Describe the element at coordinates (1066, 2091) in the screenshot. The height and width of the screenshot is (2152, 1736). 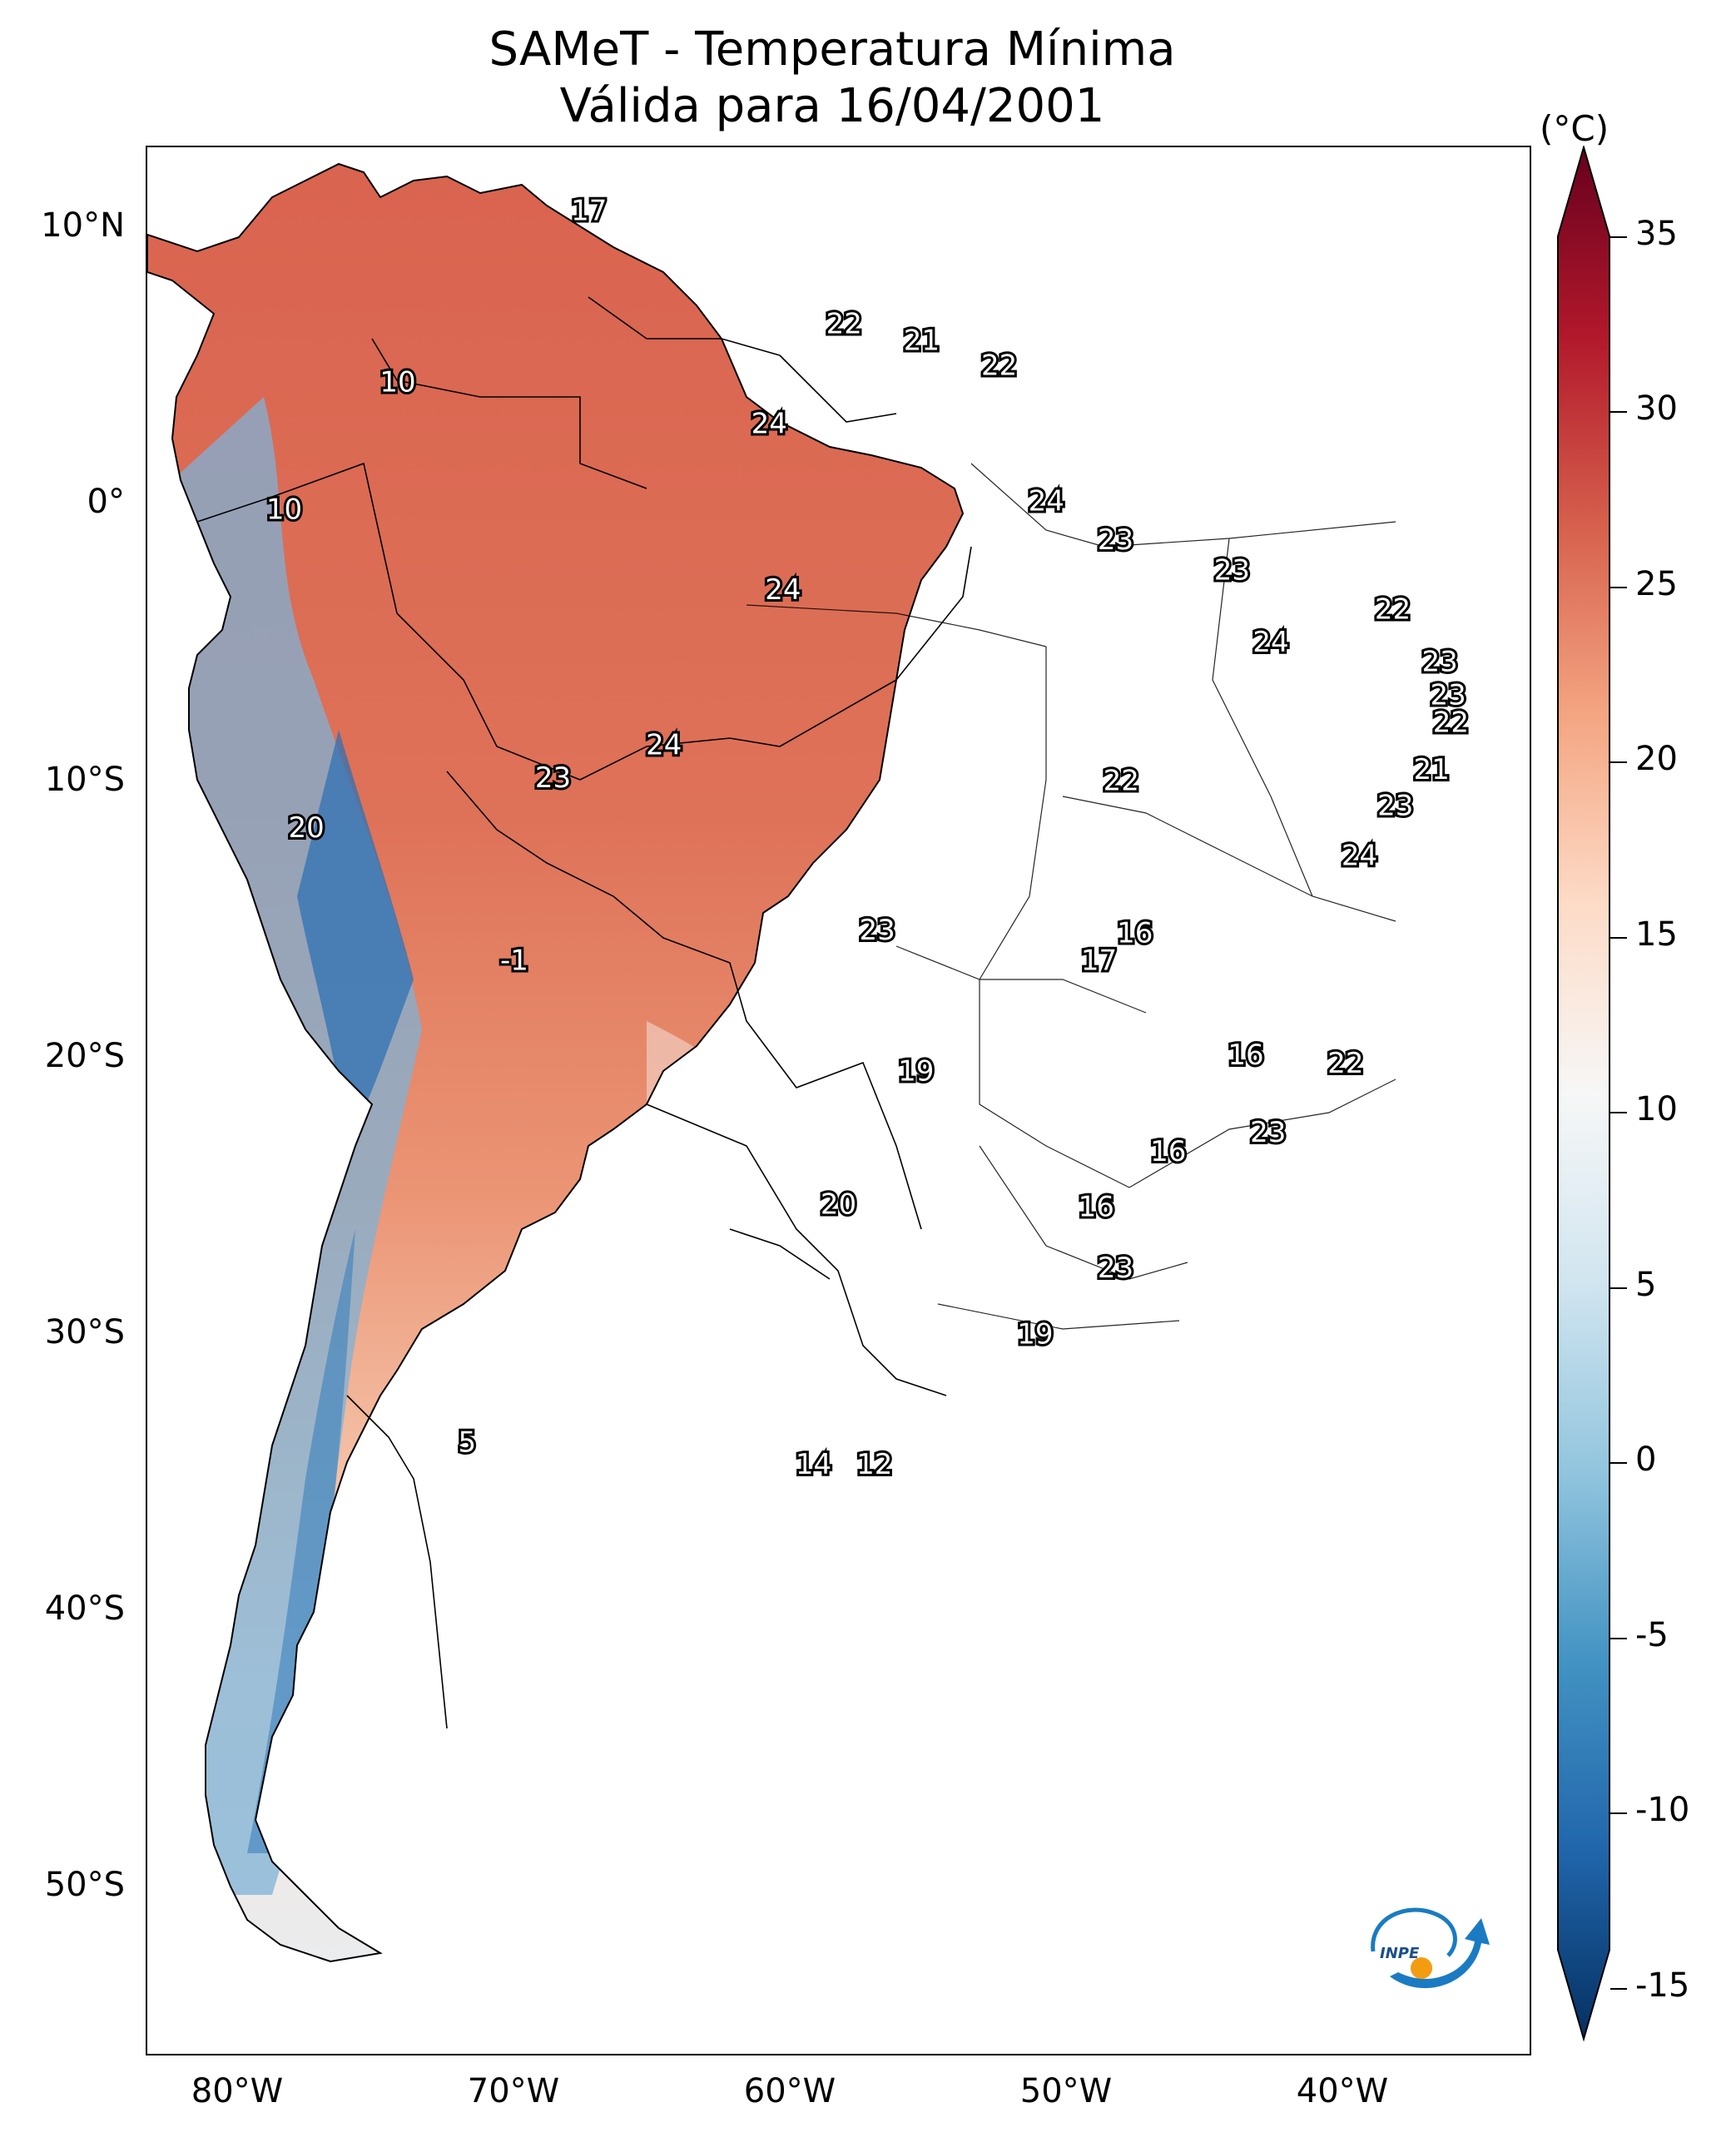
I see `lon-label-50w: 50°W` at that location.